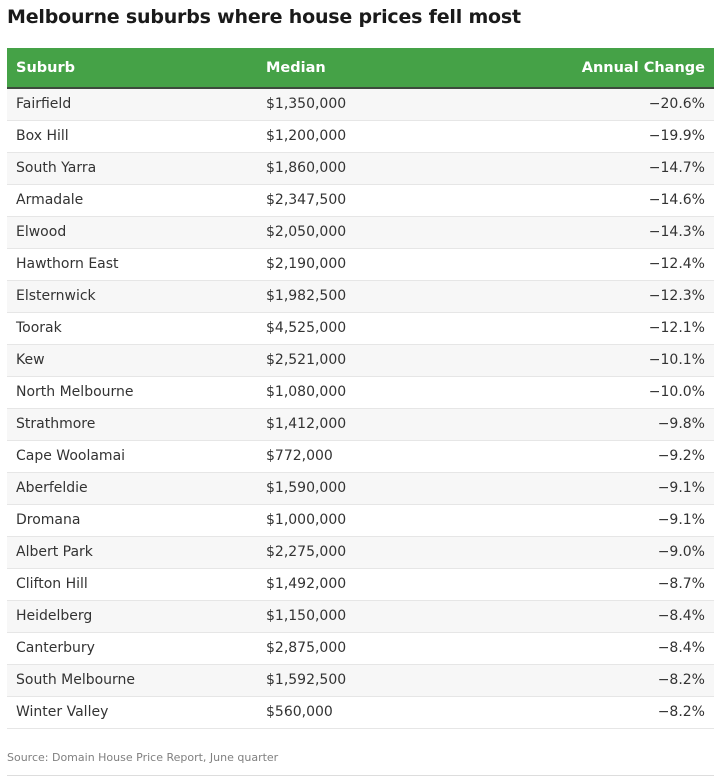 This screenshot has width=719, height=782. What do you see at coordinates (610, 552) in the screenshot?
I see `cell-annual-change: −9.0%` at bounding box center [610, 552].